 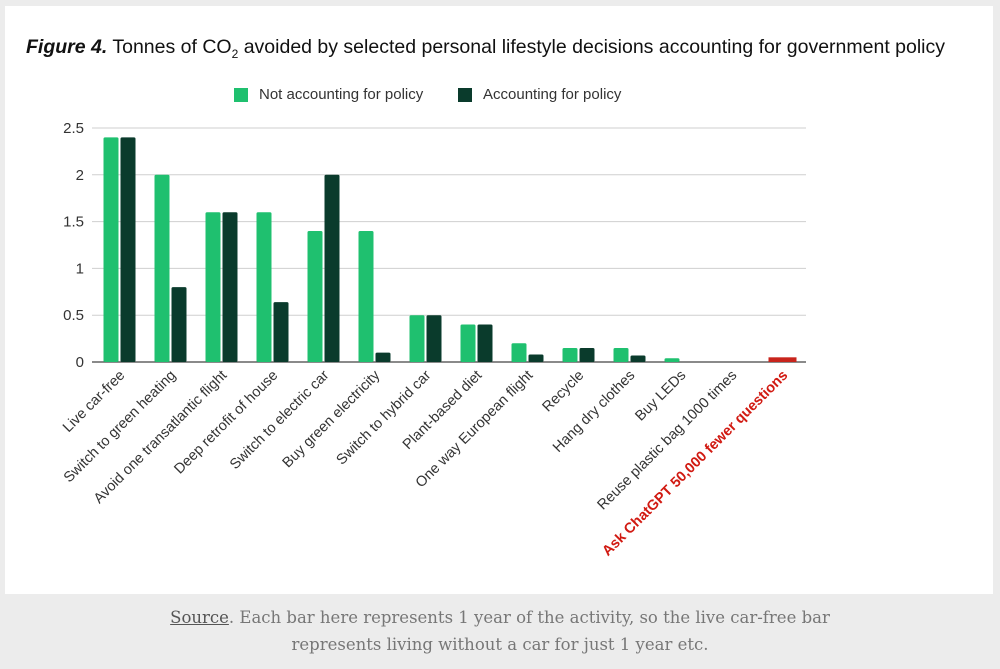 I want to click on legend-item-not-accounting: Not accounting for policy, so click(x=328, y=94).